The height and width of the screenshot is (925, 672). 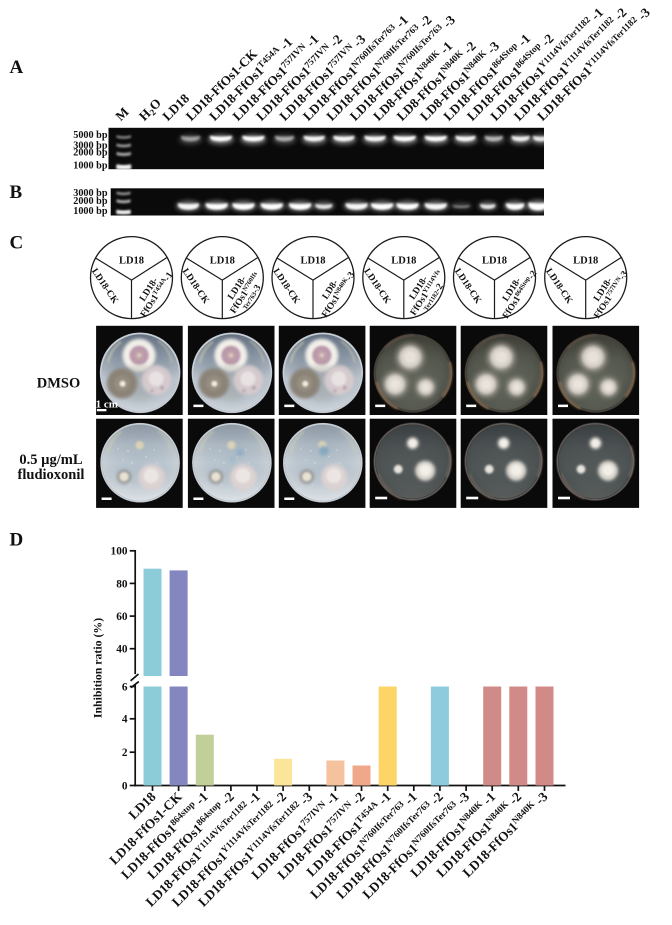 What do you see at coordinates (59, 384) in the screenshot?
I see `svg-text: DMSO` at bounding box center [59, 384].